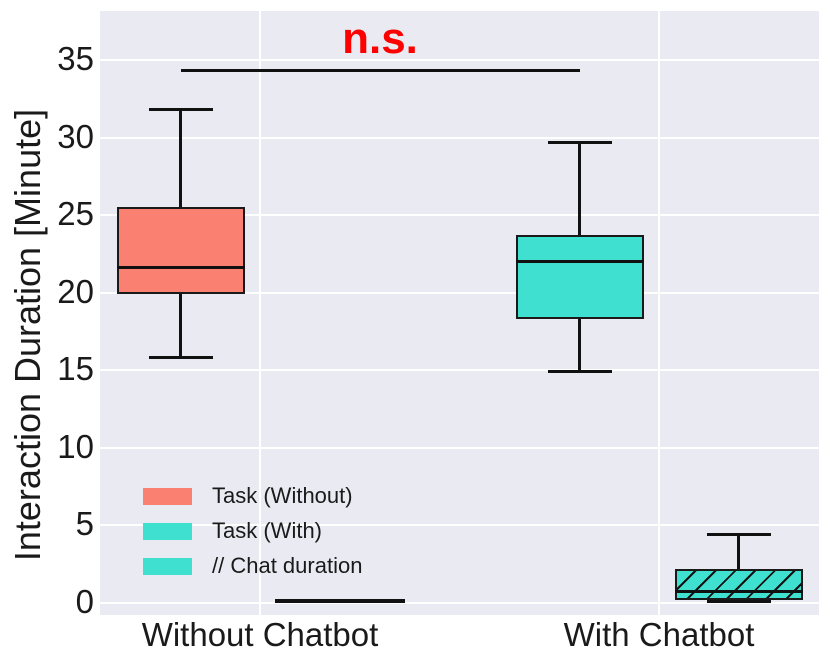 The height and width of the screenshot is (664, 830). What do you see at coordinates (75, 214) in the screenshot?
I see `ytick-label-25: 25` at bounding box center [75, 214].